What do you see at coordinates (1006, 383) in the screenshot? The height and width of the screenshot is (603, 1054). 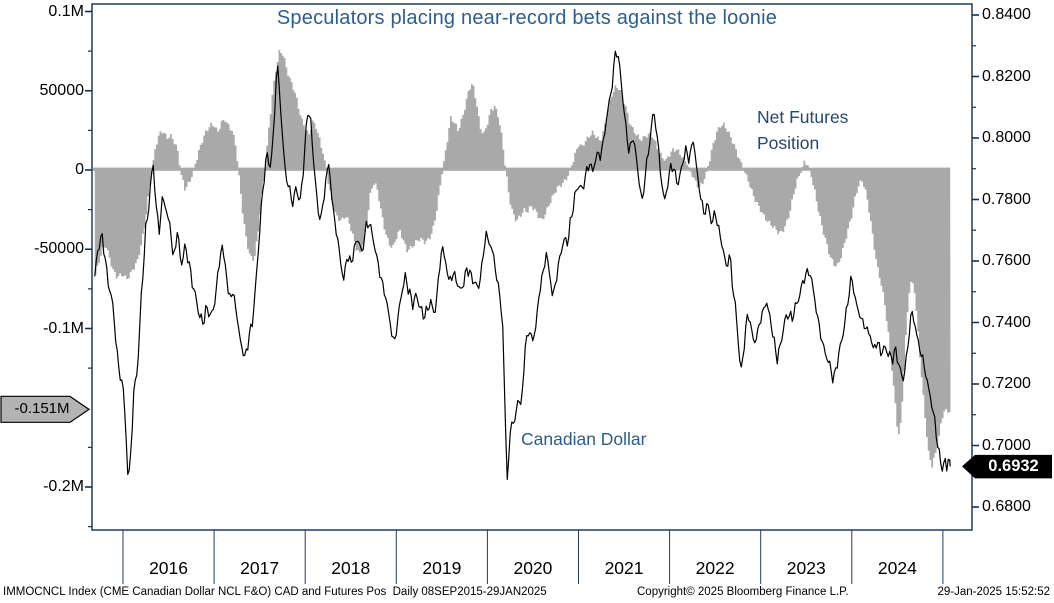 I see `right-axis-tick-label-6: 0.7200` at bounding box center [1006, 383].